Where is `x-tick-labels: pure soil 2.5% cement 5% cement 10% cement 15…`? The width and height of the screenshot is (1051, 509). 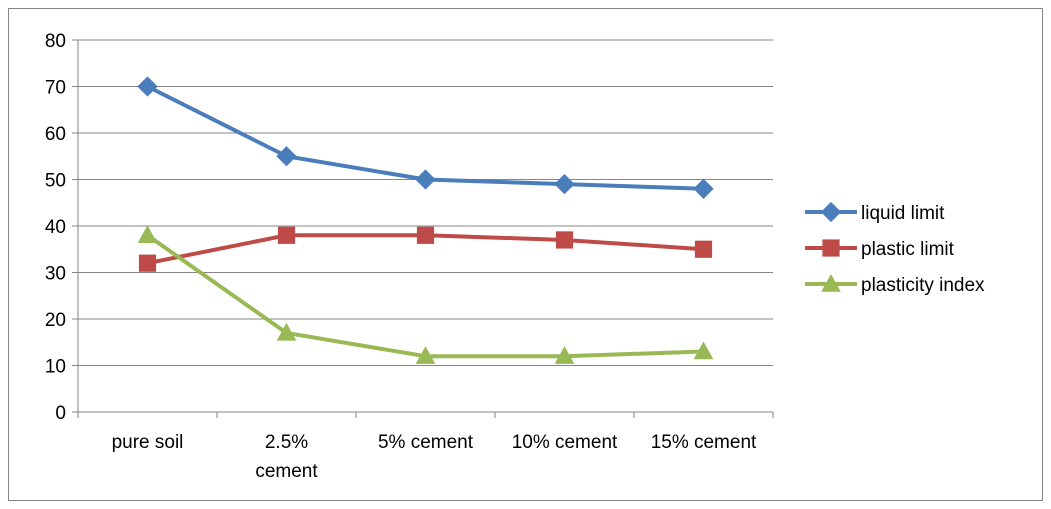
x-tick-labels: pure soil 2.5% cement 5% cement 10% cement 15… is located at coordinates (434, 457).